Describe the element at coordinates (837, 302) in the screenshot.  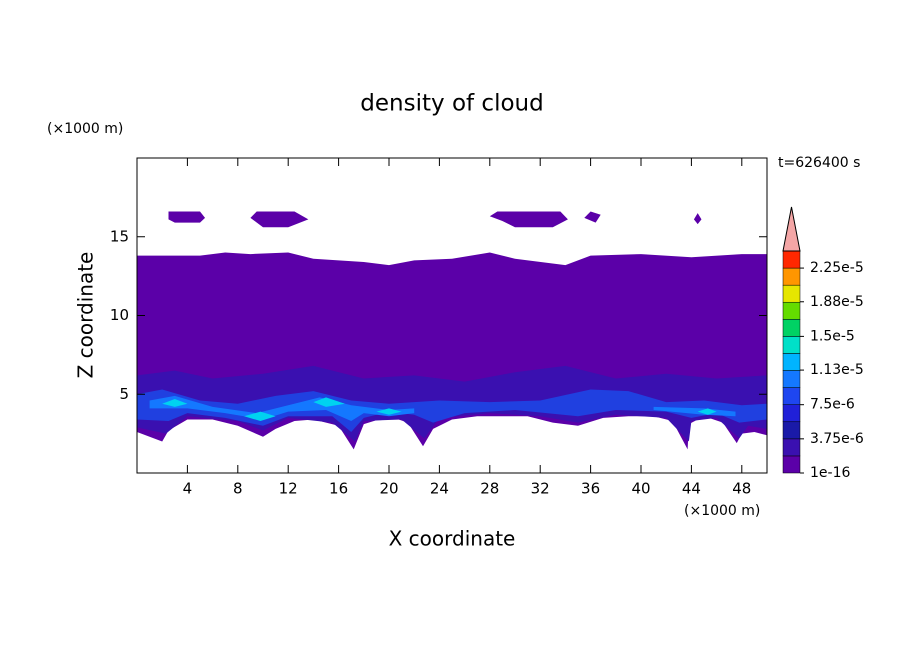
I see `colorbar-tick-label: 1.88e-5` at that location.